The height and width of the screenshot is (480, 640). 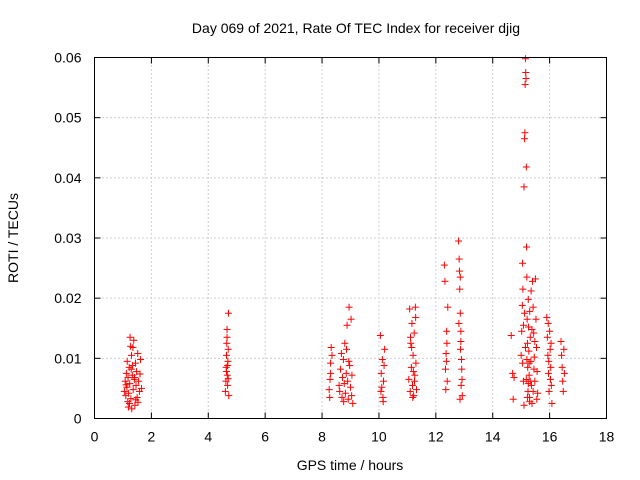 What do you see at coordinates (550, 437) in the screenshot?
I see `x-tick-label: 16` at bounding box center [550, 437].